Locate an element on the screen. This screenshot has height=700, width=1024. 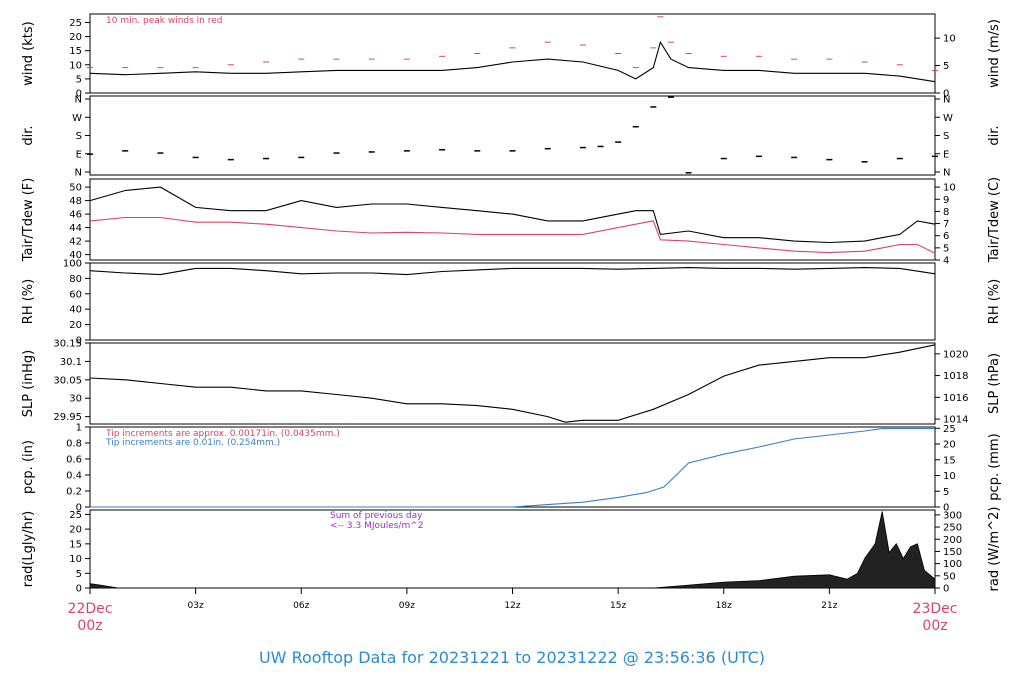
right-tick-label: 20 is located at coordinates (949, 445).